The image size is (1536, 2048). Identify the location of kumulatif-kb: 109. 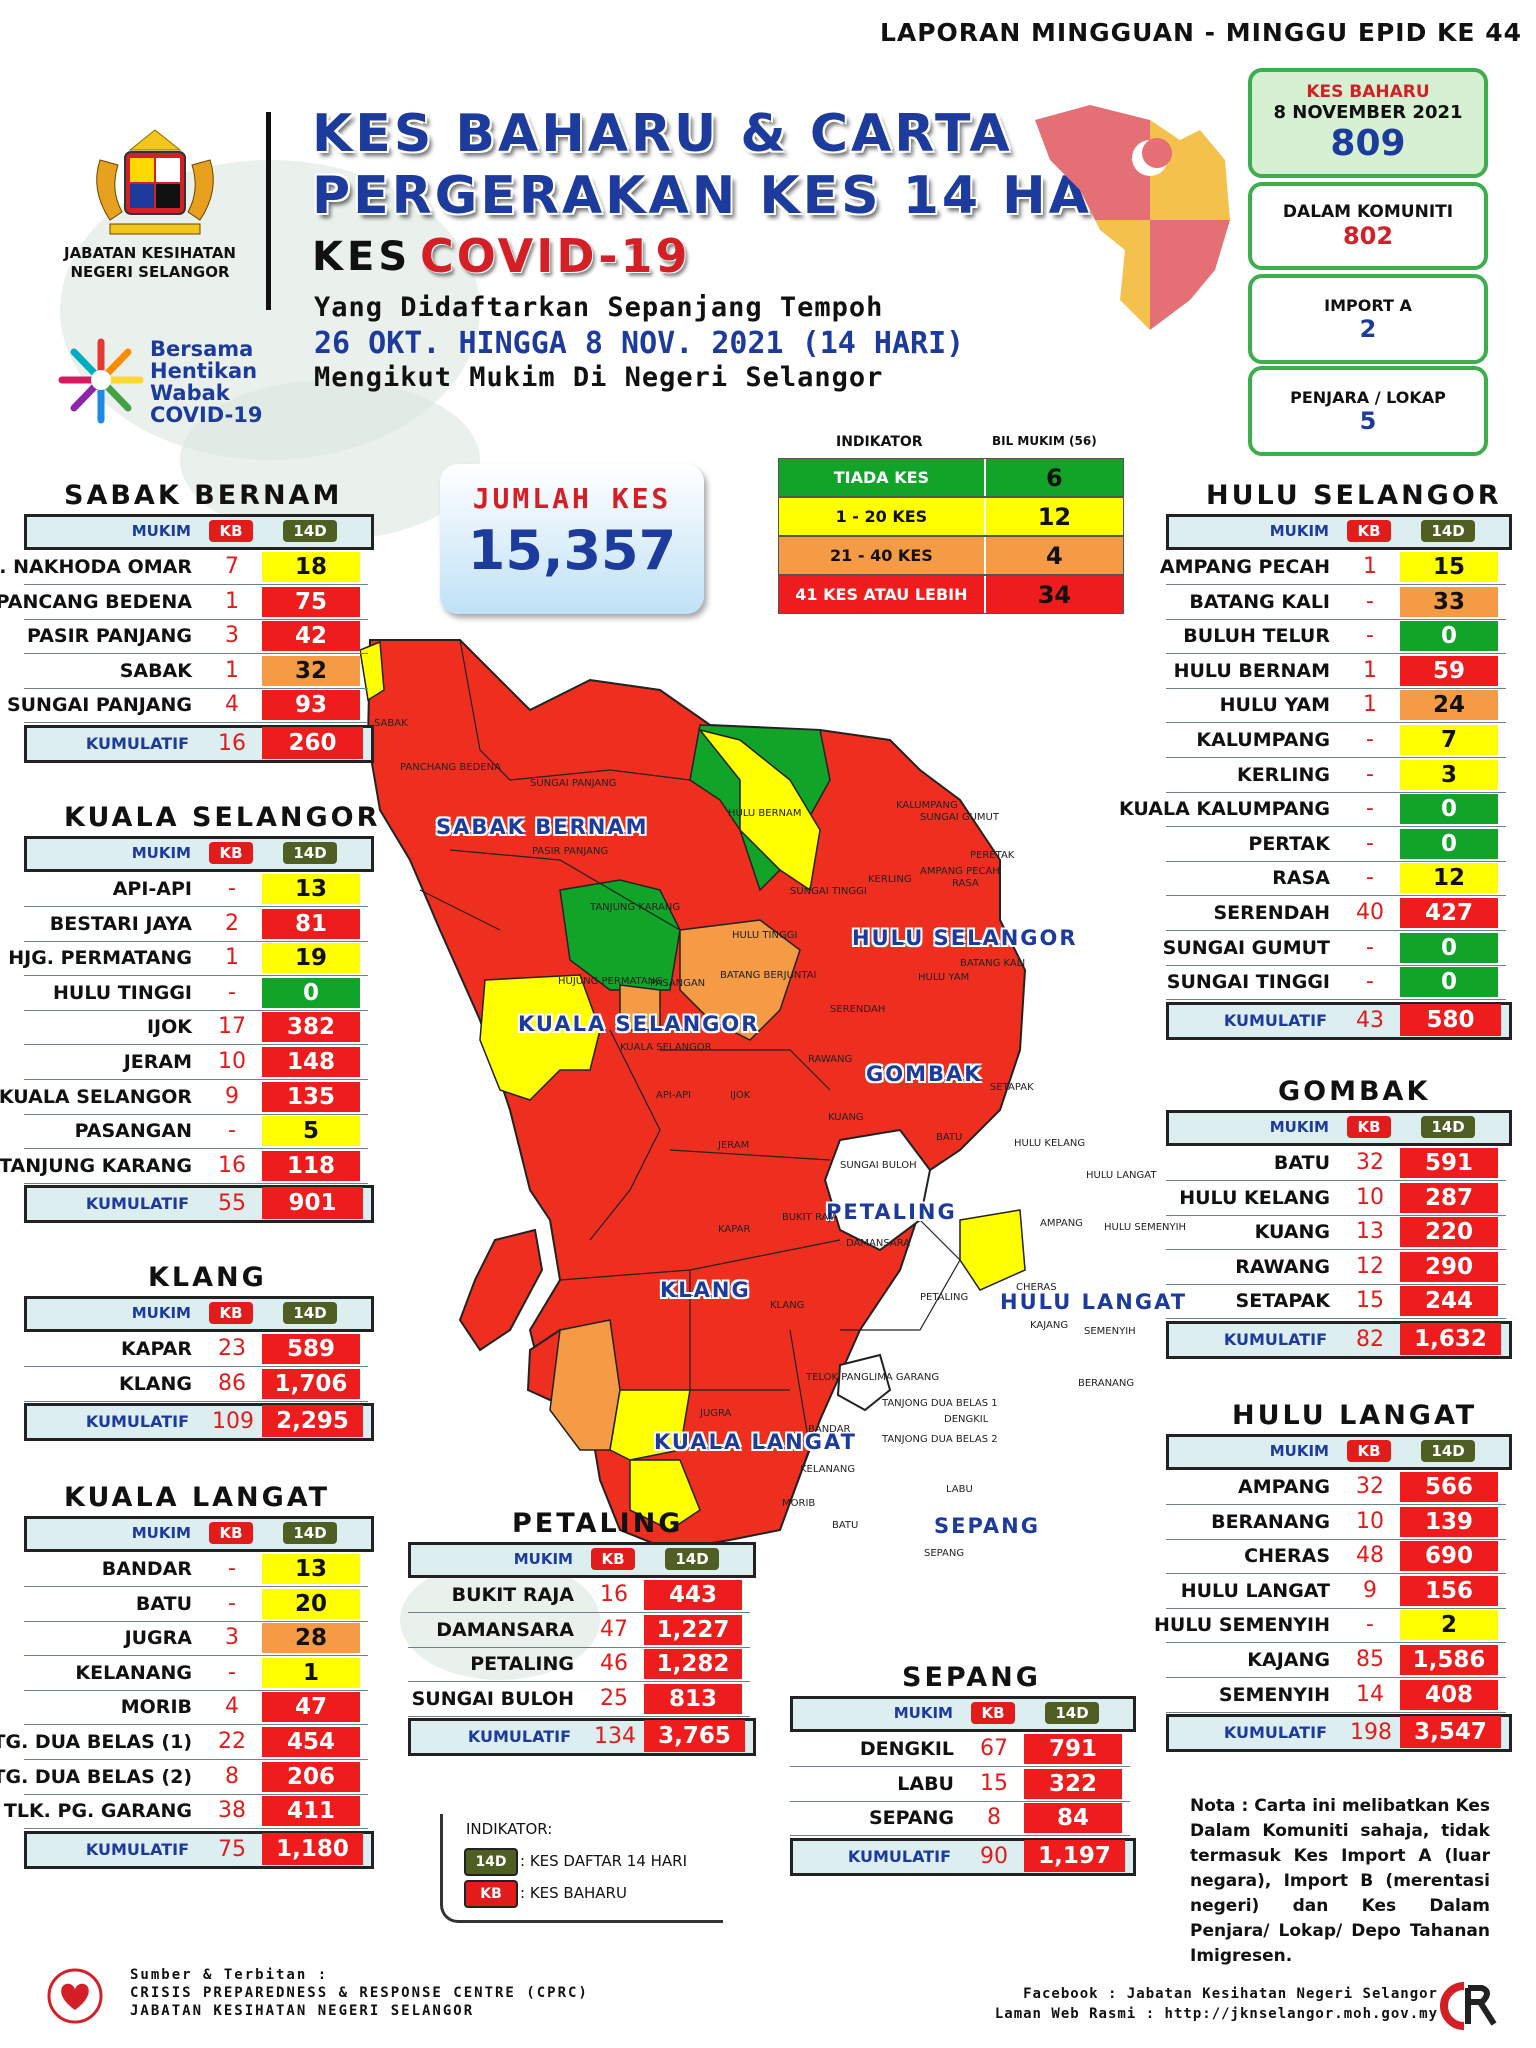
(233, 1422).